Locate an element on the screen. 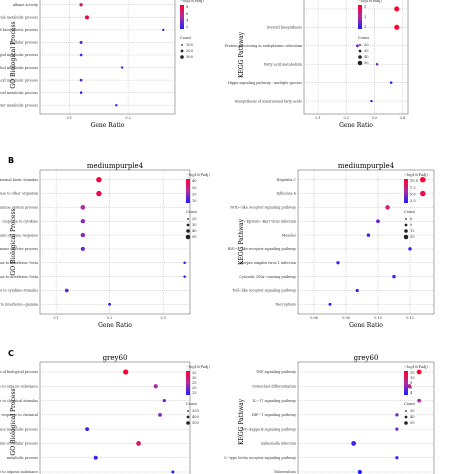  color-tick-label: 7.5 is located at coordinates (413, 188).